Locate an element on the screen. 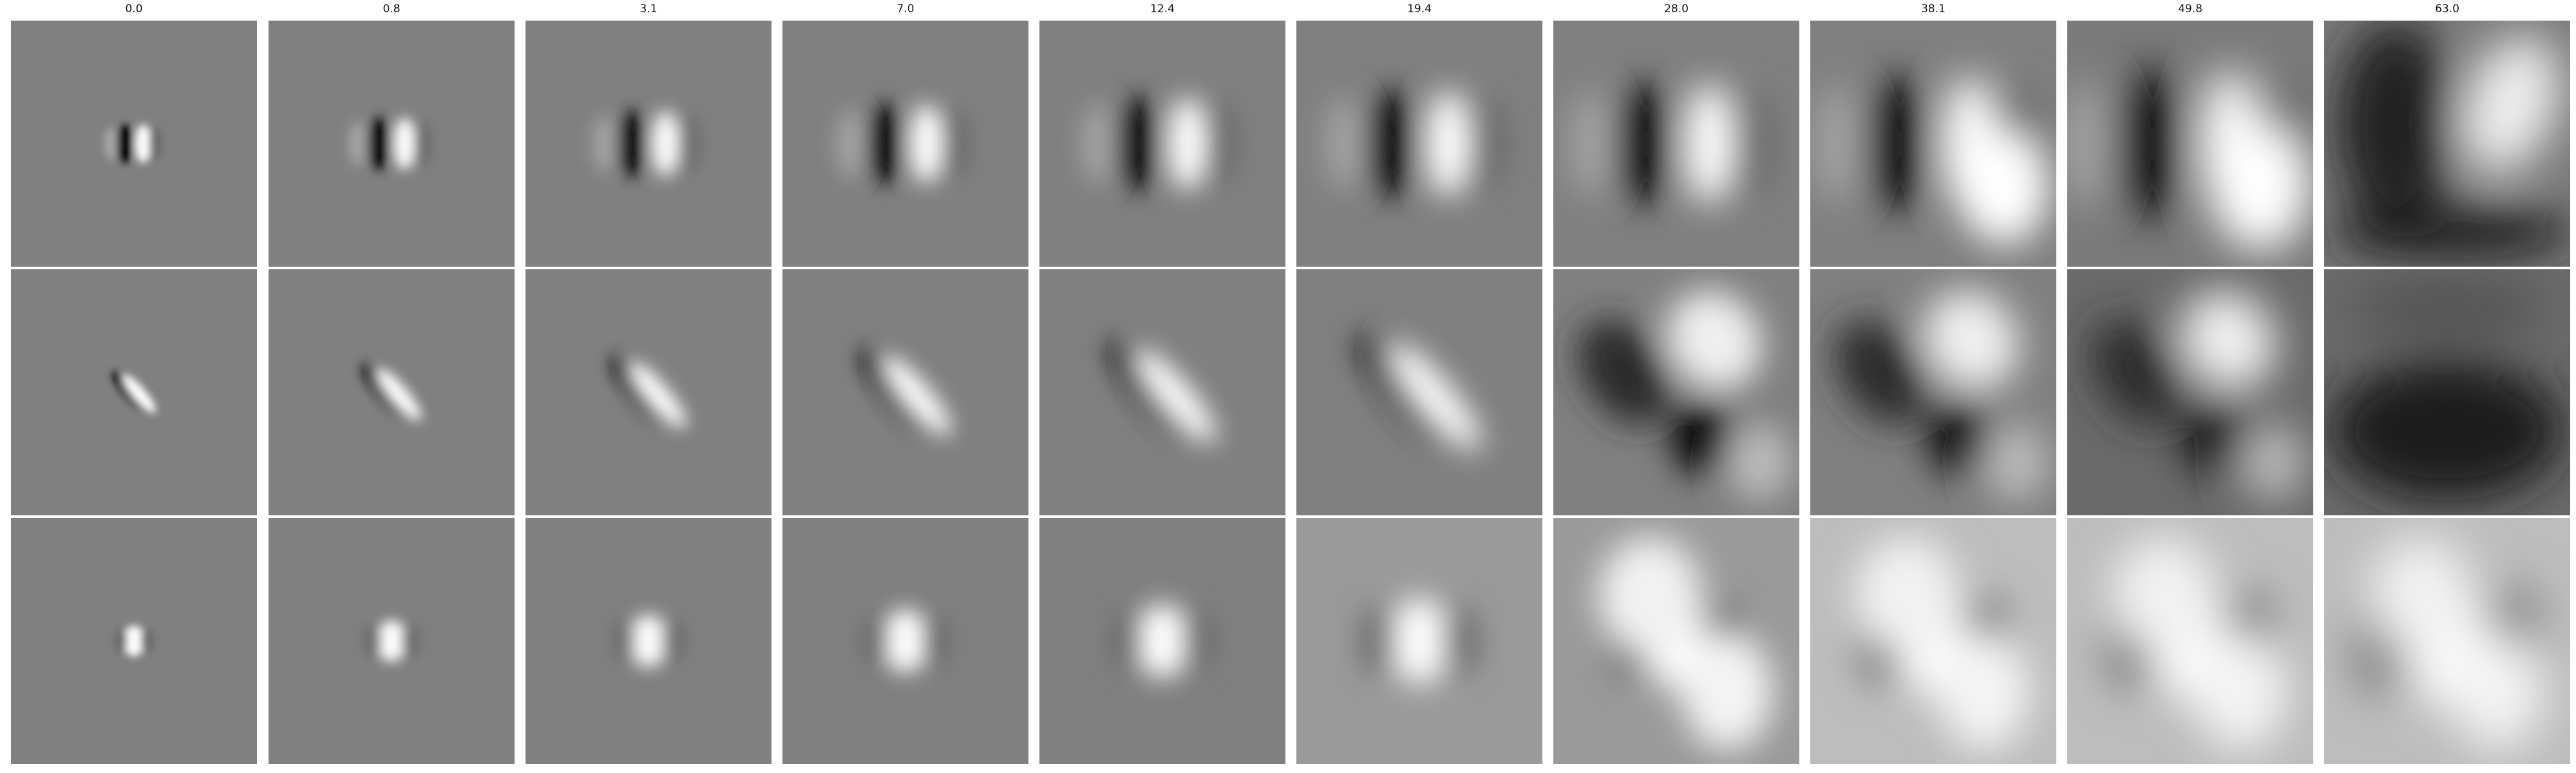  column-label: 38.1 is located at coordinates (1933, 9).